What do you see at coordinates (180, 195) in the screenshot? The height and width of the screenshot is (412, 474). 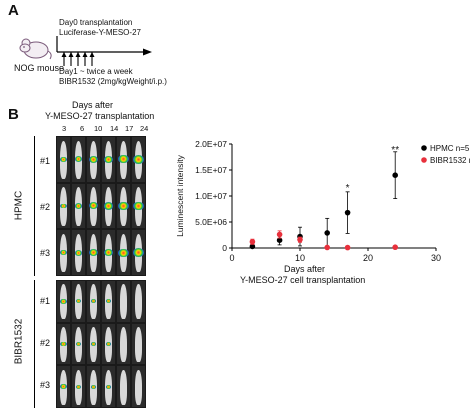 I see `y-axis-label: Luminescent intensity` at bounding box center [180, 195].